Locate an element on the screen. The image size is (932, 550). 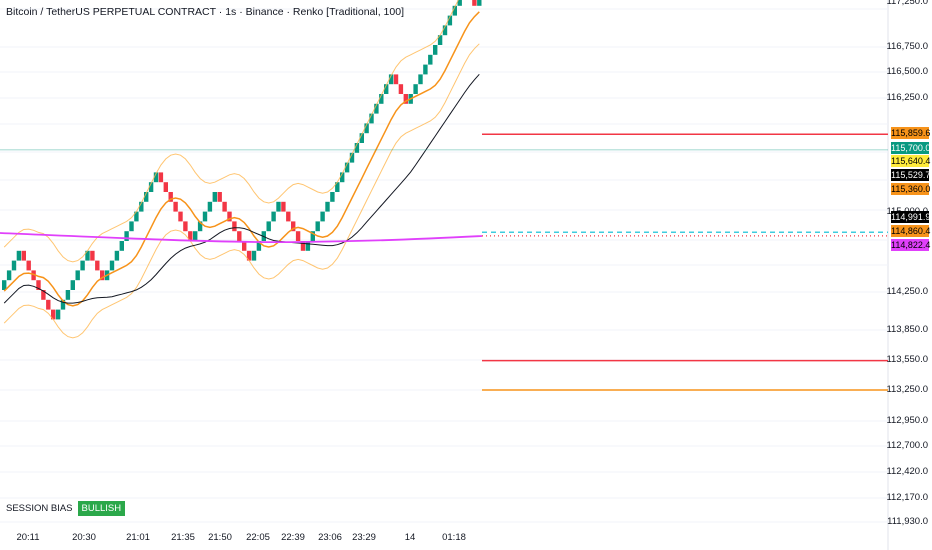
price-tag: 115,859.6 is located at coordinates (911, 133).